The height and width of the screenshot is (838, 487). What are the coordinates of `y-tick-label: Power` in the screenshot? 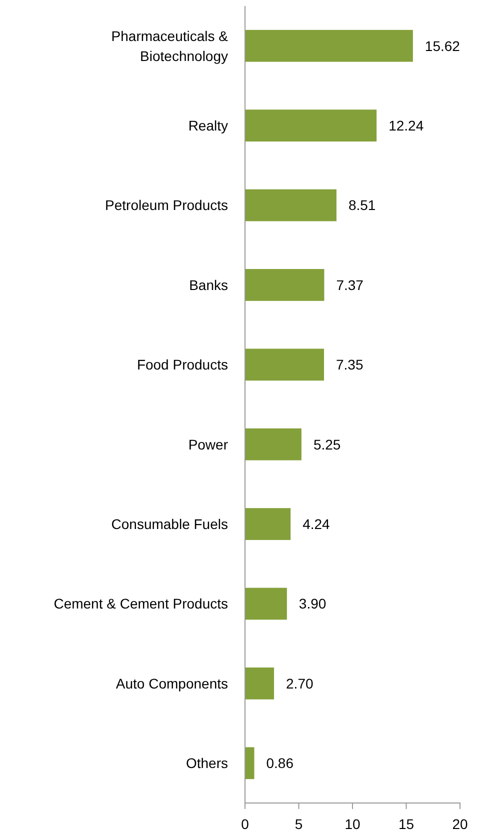 It's located at (208, 444).